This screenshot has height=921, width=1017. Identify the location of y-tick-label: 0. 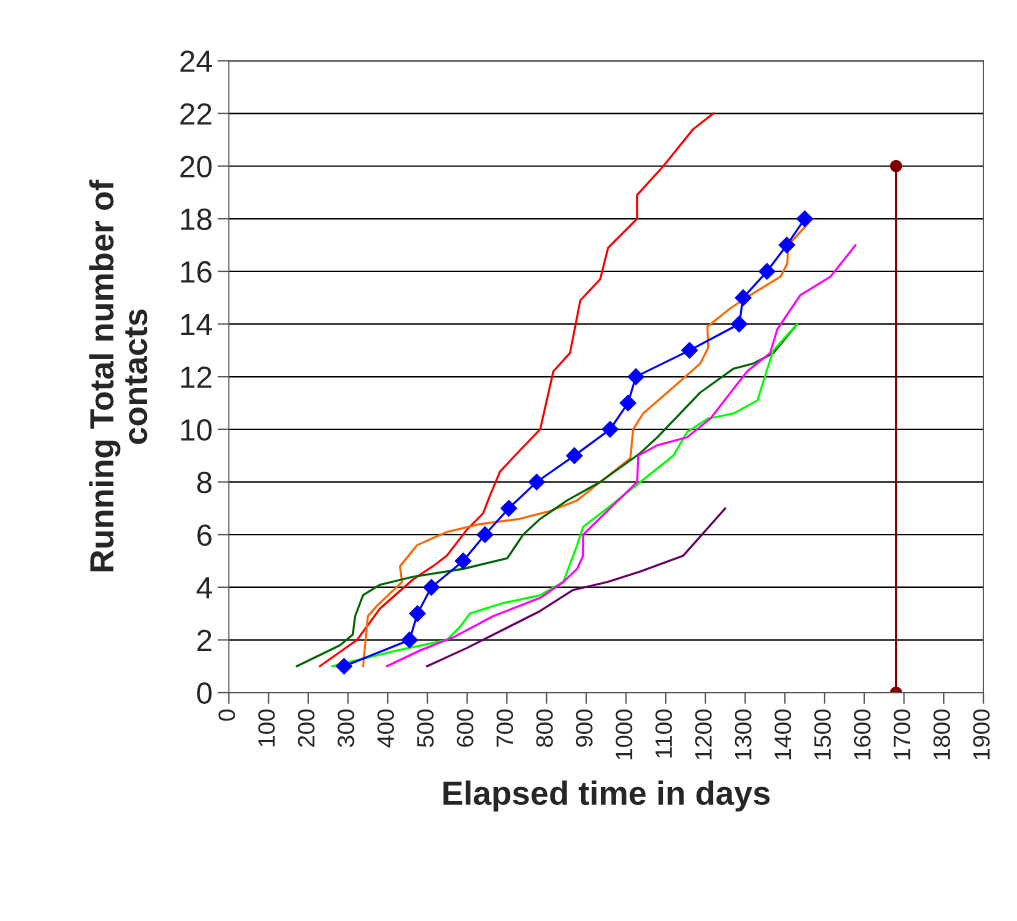
(204, 693).